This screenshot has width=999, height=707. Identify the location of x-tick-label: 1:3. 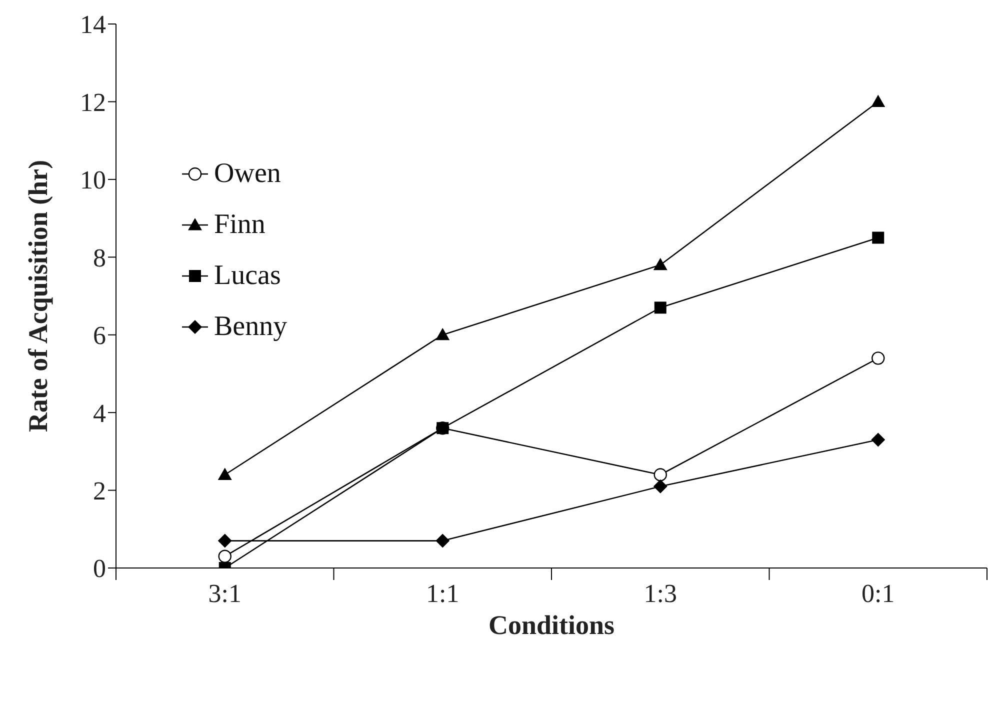
(660, 593).